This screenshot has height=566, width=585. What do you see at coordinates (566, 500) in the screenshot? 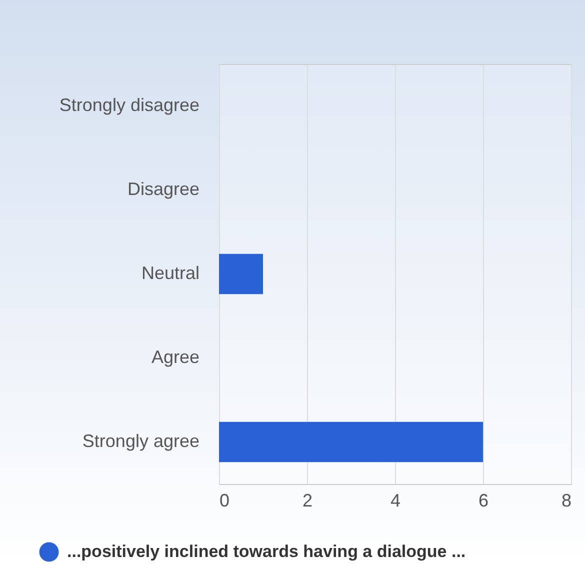
I see `x-tick-label: 8` at bounding box center [566, 500].